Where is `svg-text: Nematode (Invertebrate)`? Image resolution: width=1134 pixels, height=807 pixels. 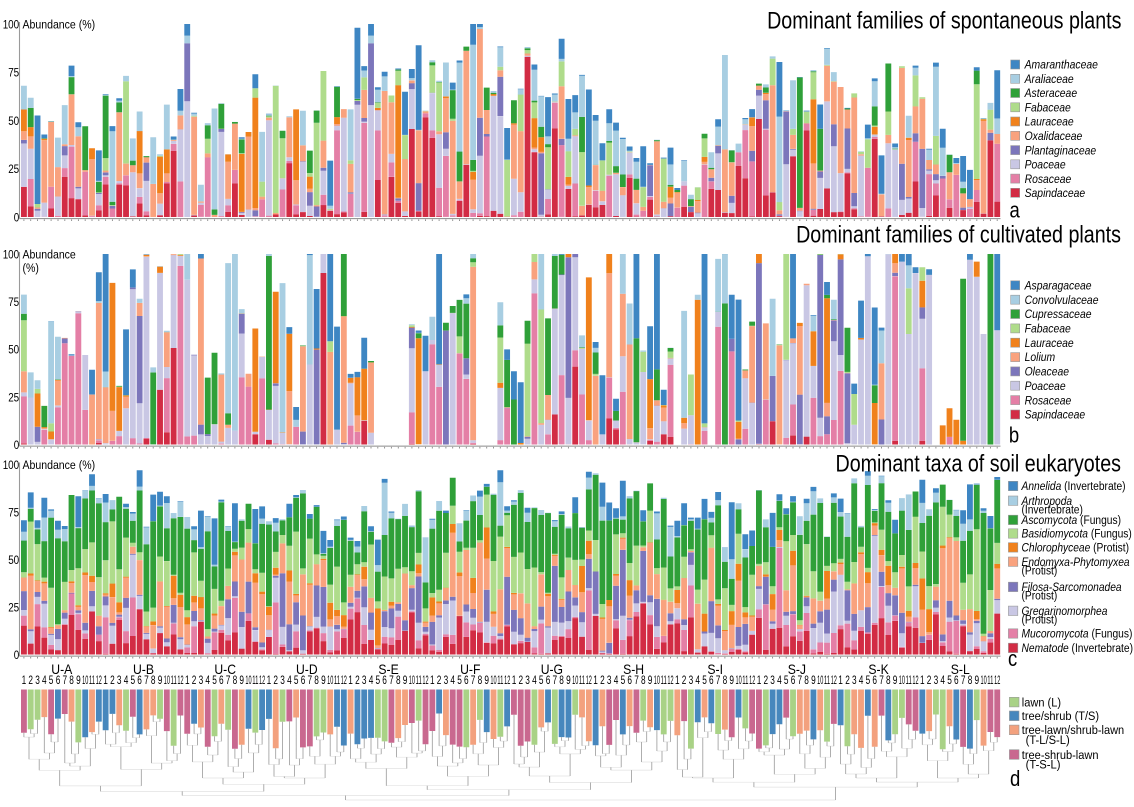
svg-text: Nematode (Invertebrate) is located at coordinates (1078, 649).